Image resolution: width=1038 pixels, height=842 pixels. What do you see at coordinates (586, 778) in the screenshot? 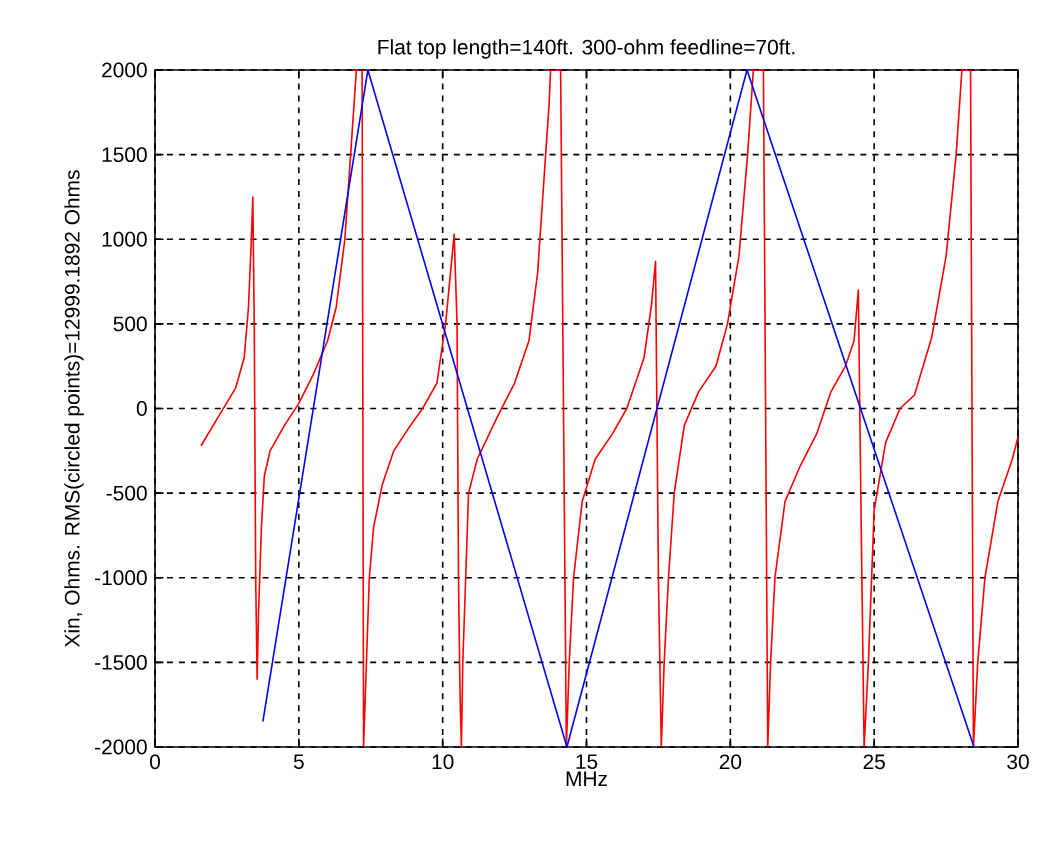
I see `x-axis-title: MHz` at bounding box center [586, 778].